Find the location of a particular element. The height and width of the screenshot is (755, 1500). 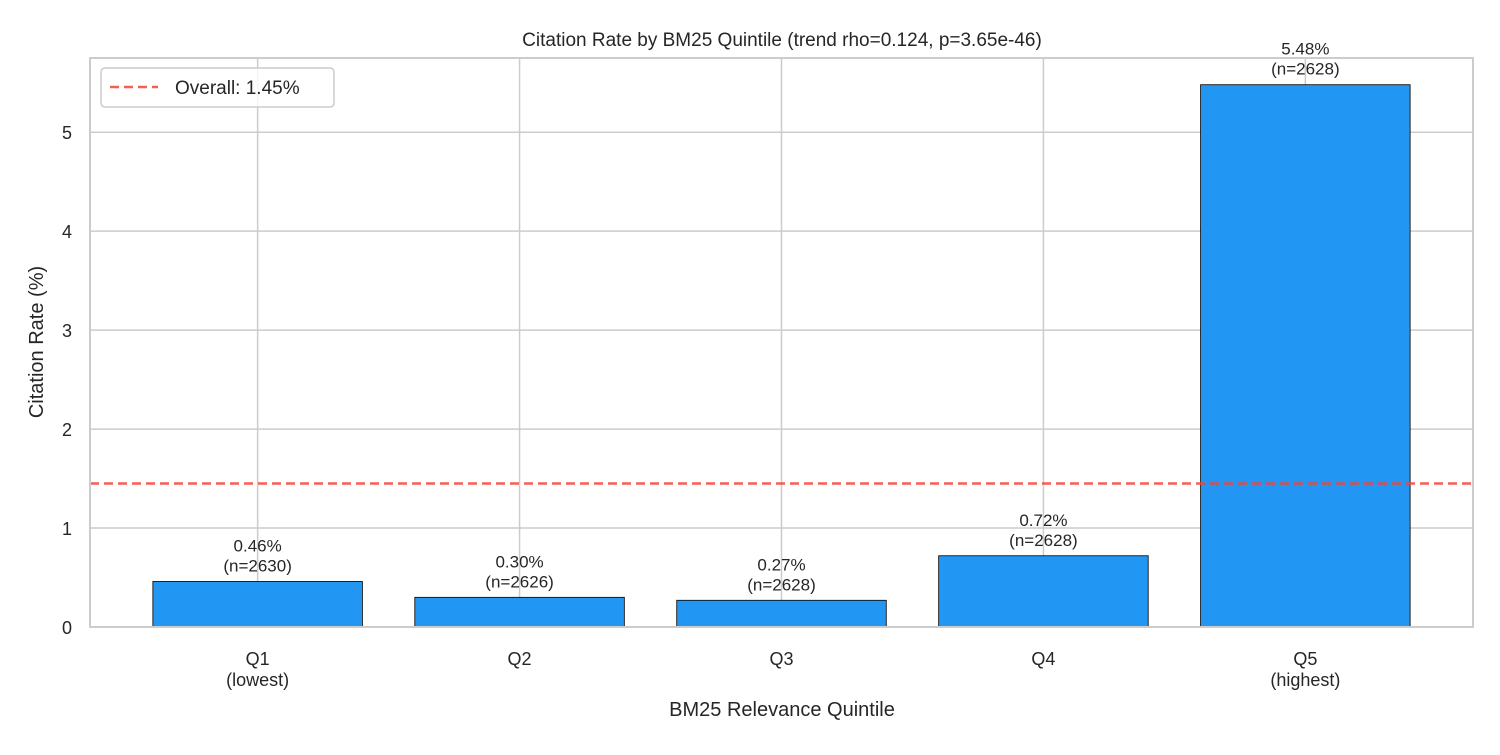

legend-box is located at coordinates (217, 87).